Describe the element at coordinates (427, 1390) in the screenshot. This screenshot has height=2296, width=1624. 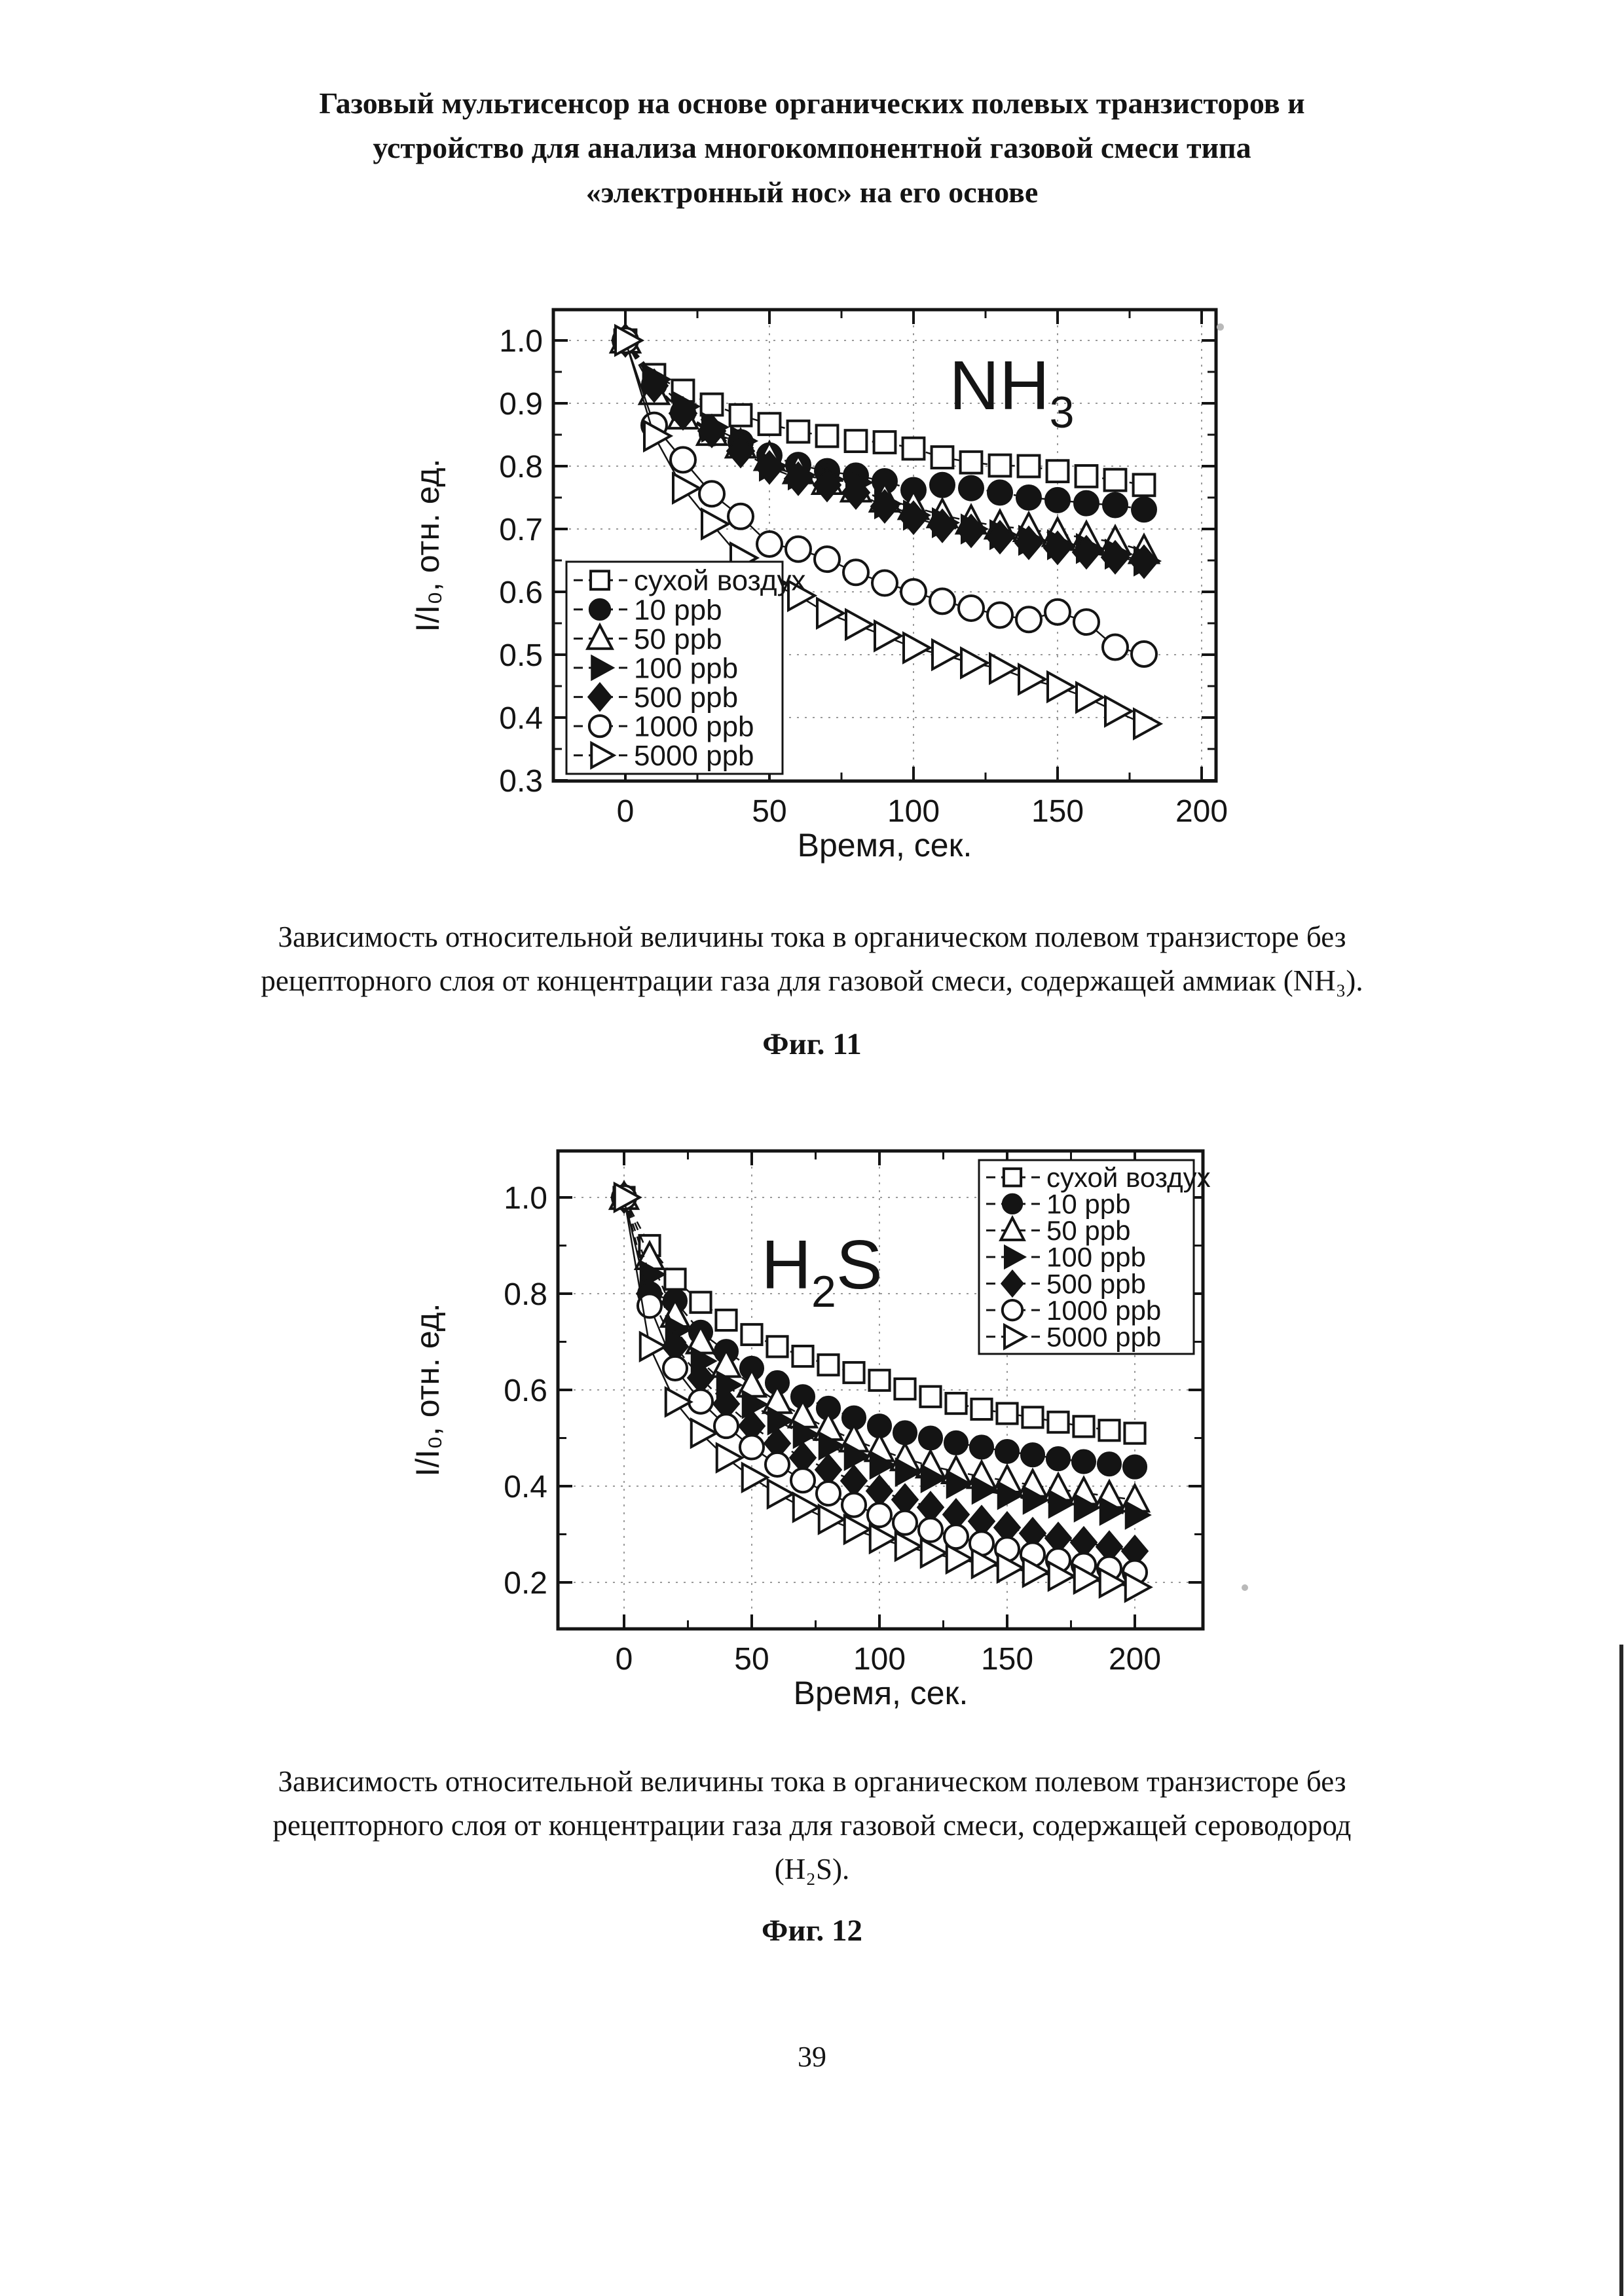
I see `y-axis-title: I/I₀, отн. ед.` at that location.